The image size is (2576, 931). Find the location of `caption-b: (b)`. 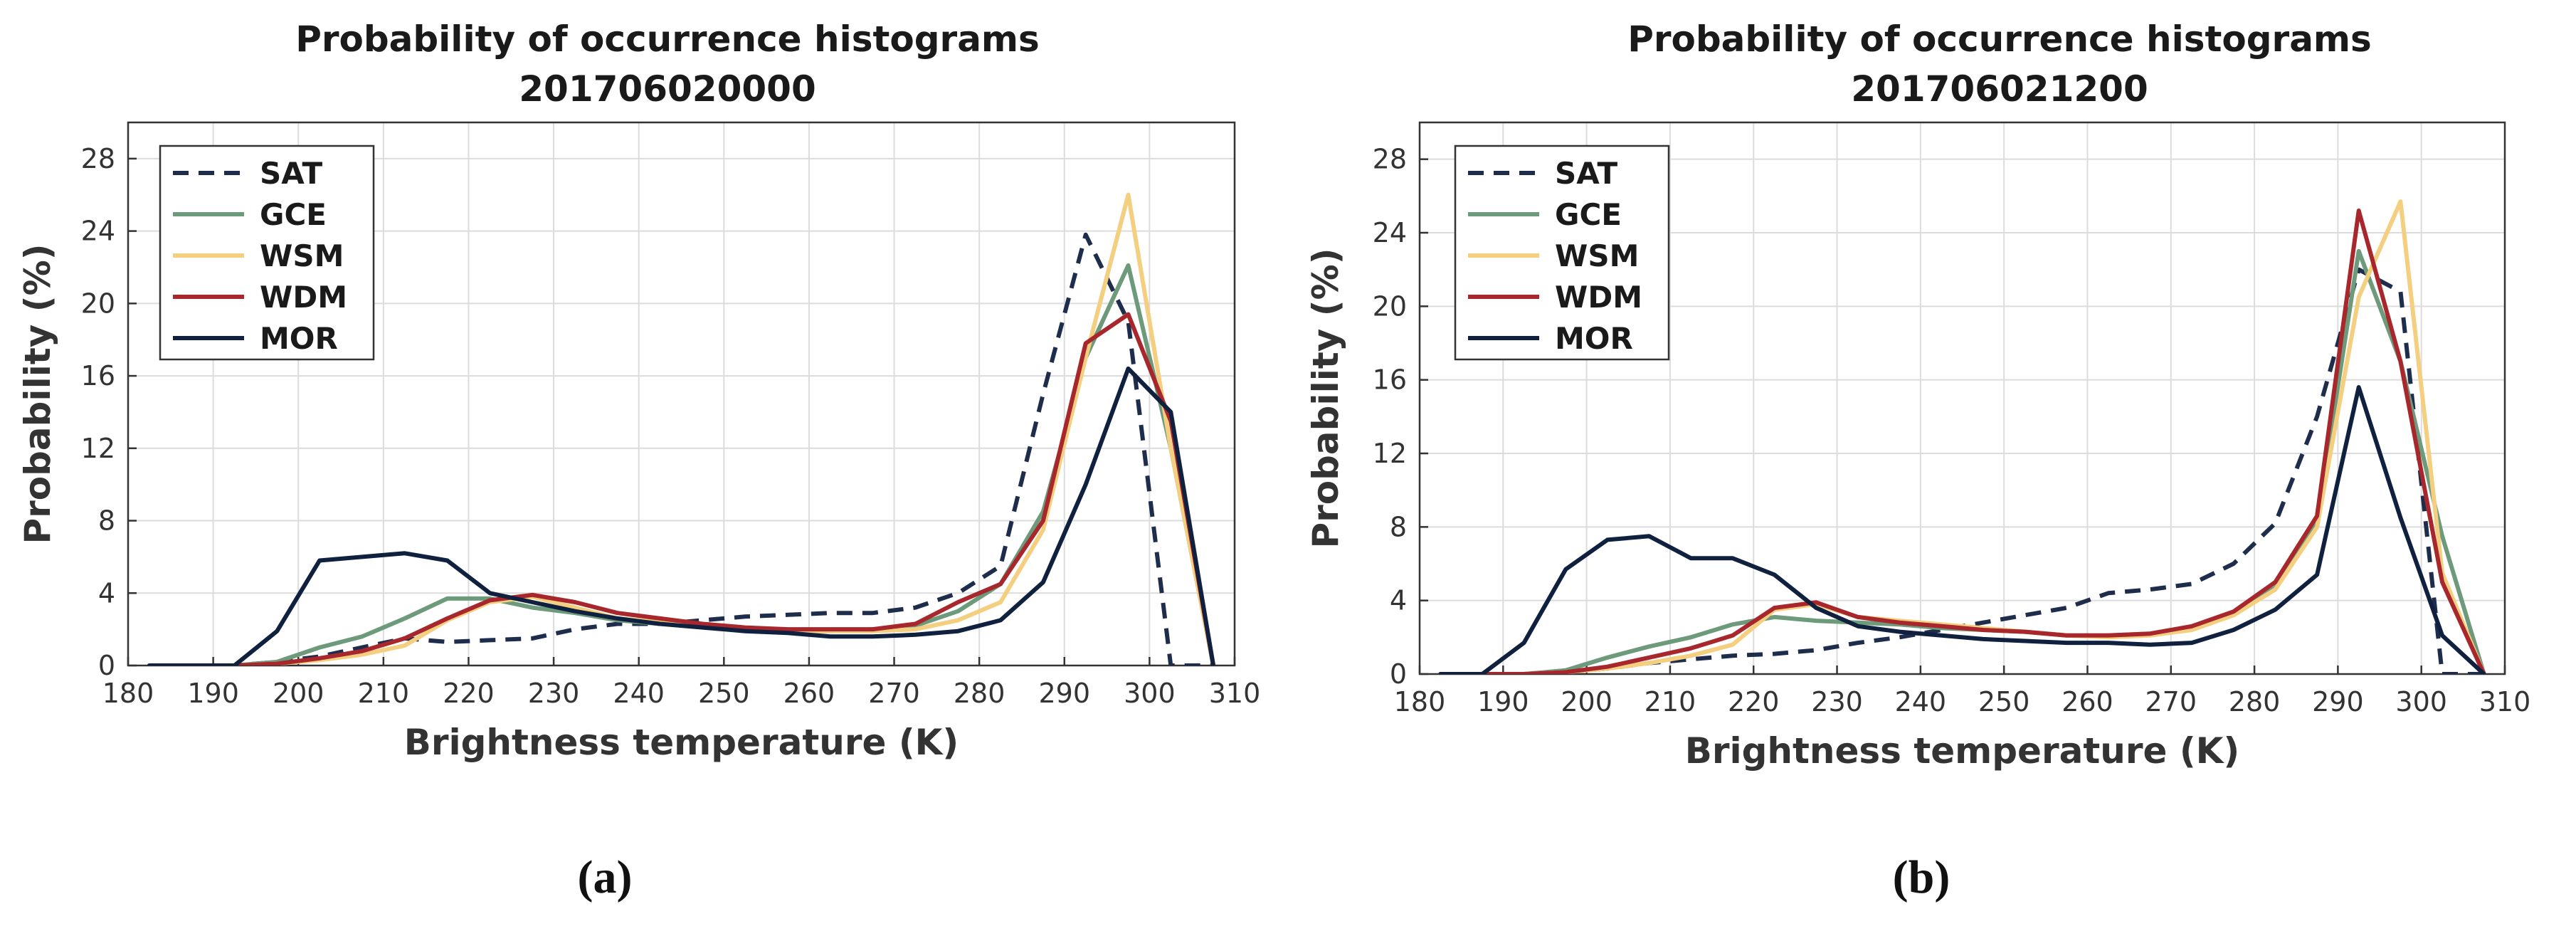

caption-b: (b) is located at coordinates (1921, 877).